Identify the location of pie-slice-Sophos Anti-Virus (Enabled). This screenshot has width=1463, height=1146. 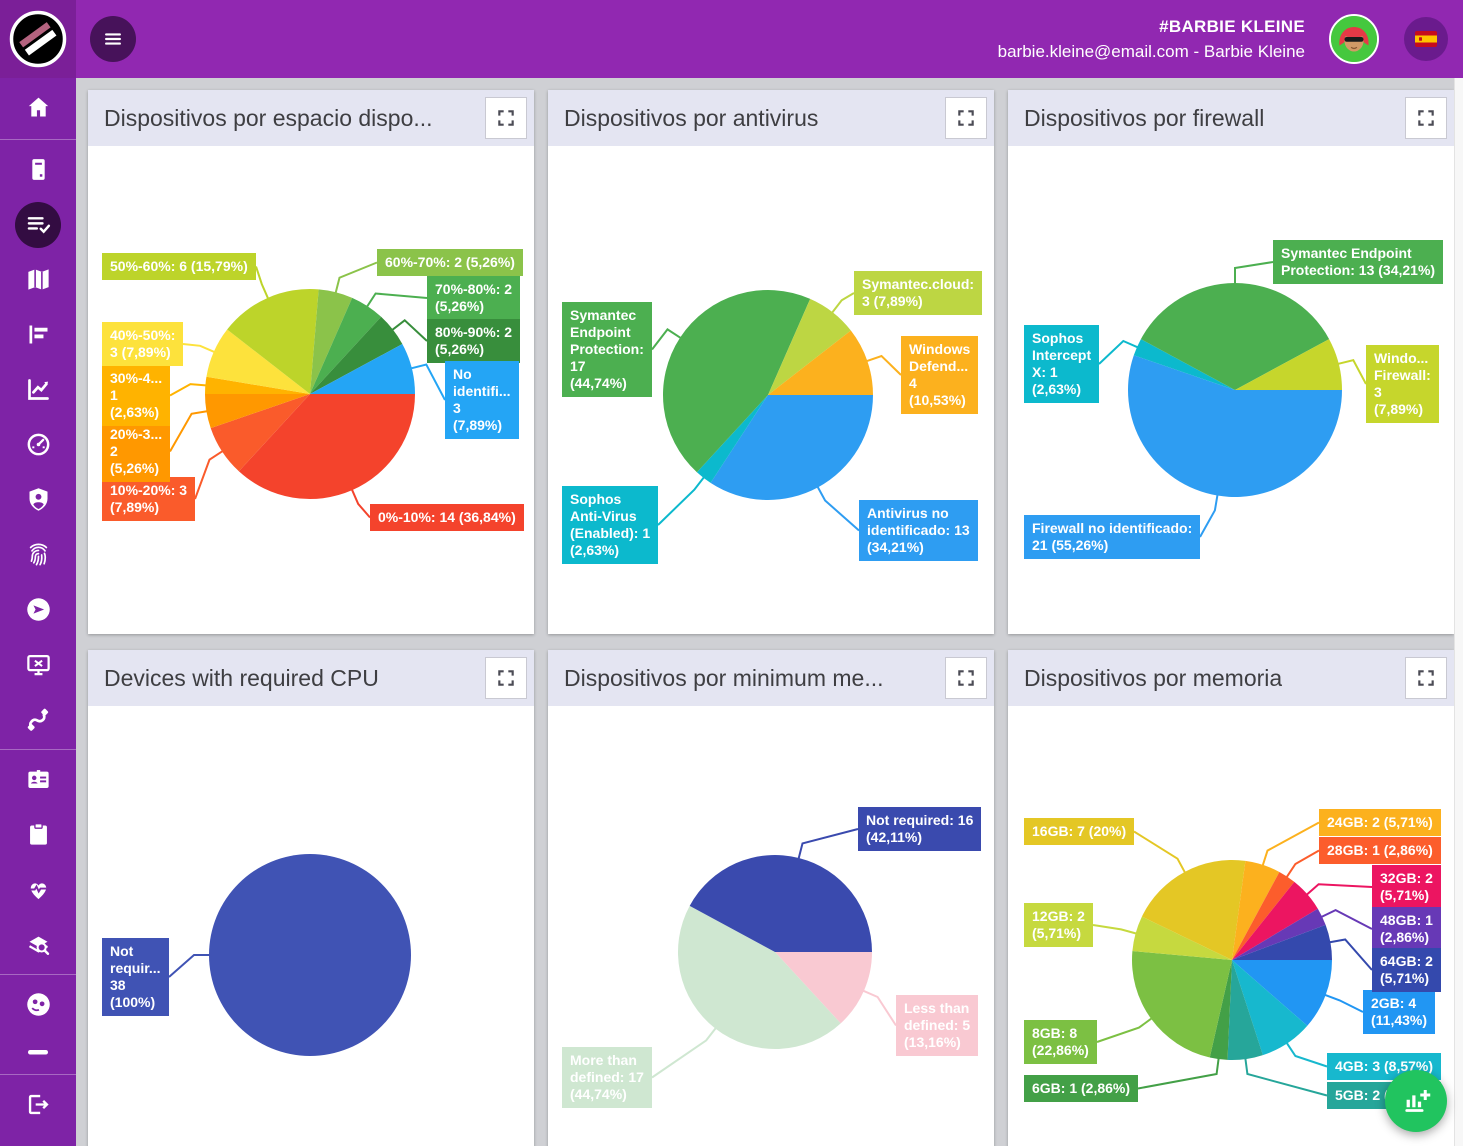
(732, 439).